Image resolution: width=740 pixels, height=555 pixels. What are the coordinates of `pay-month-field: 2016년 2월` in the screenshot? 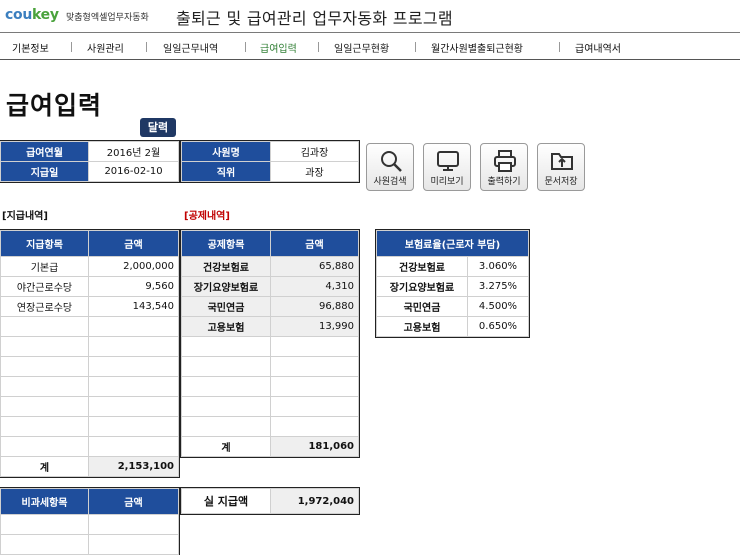 It's located at (133, 151).